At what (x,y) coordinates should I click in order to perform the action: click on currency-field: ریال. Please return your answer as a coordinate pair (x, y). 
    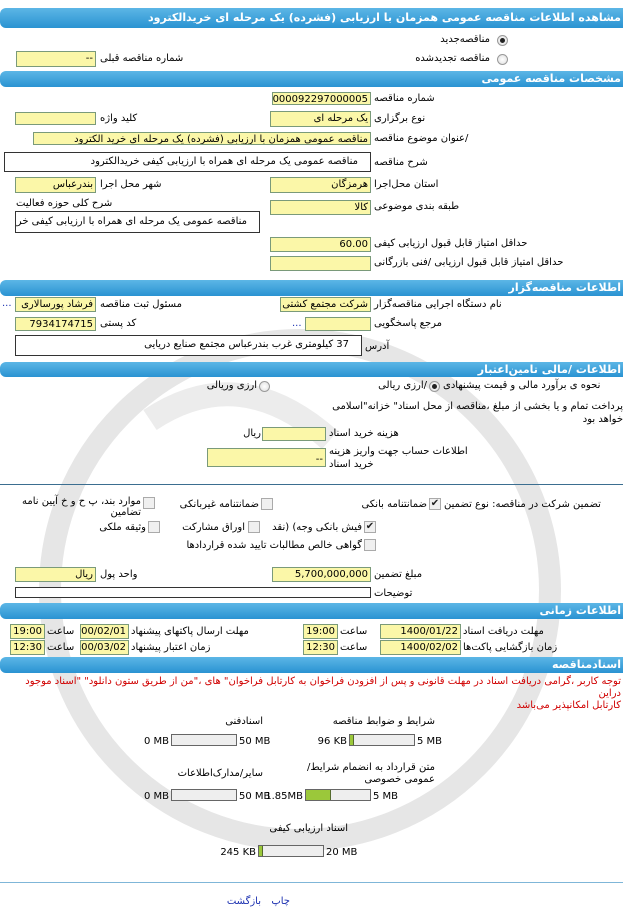
    Looking at the image, I should click on (55, 574).